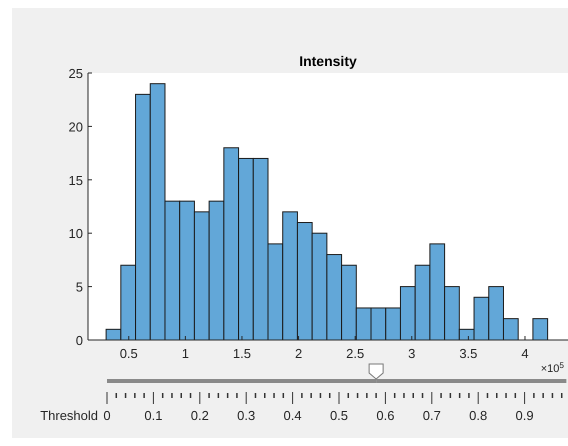 Image resolution: width=568 pixels, height=446 pixels. Describe the element at coordinates (246, 415) in the screenshot. I see `x-tick-label: 0.3` at that location.